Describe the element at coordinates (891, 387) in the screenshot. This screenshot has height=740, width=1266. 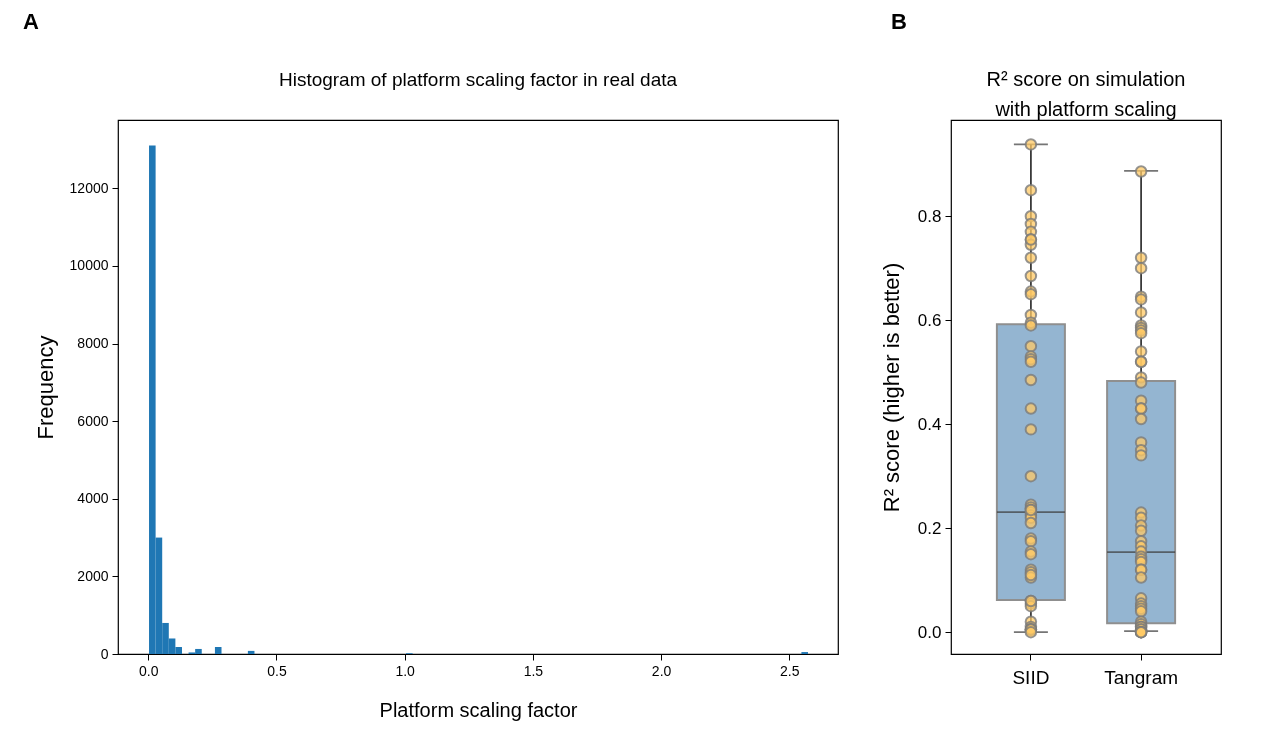
I see `y-axis-title: R² score (higher is better)` at that location.